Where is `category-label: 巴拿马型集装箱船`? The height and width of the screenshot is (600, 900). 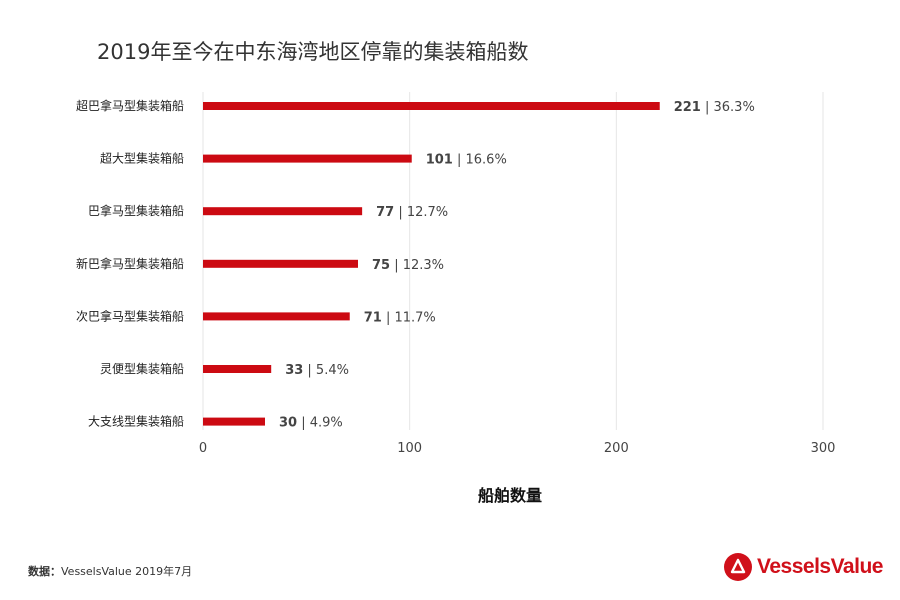
category-label: 巴拿马型集装箱船 is located at coordinates (136, 210).